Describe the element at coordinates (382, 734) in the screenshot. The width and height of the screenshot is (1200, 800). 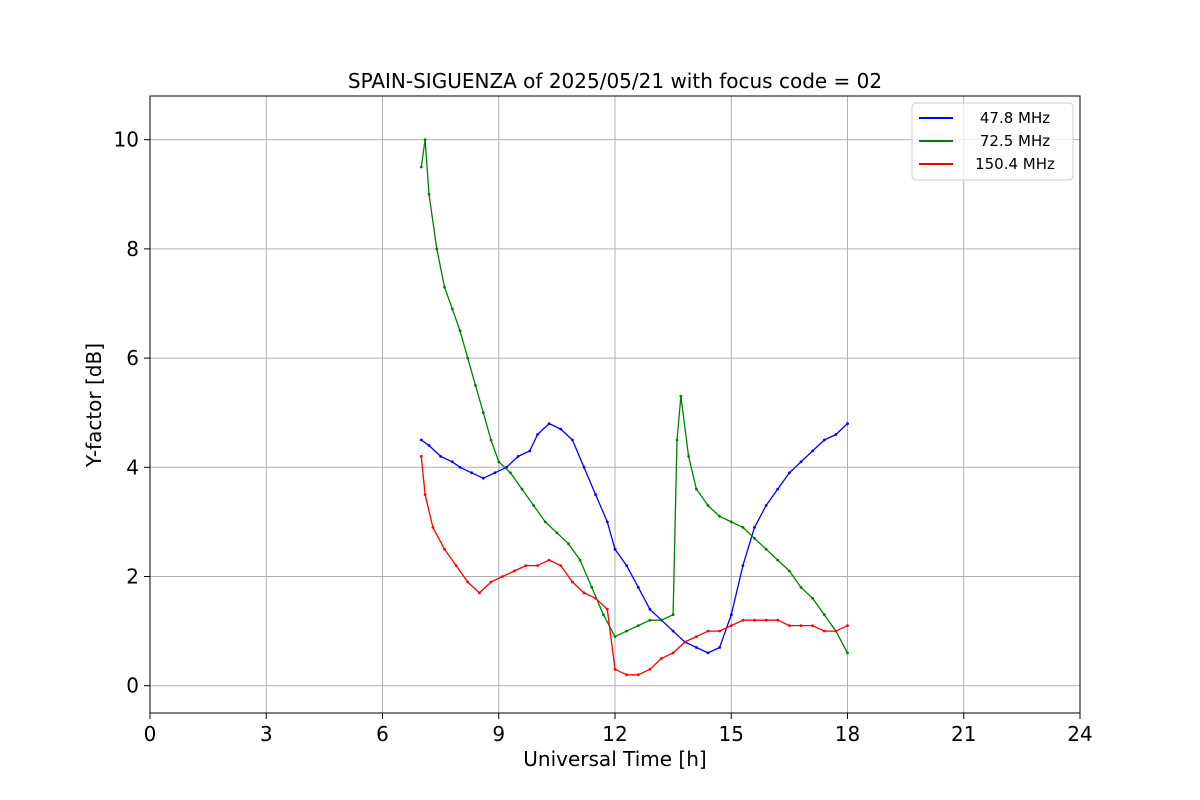
I see `x-tick-label: 6` at that location.